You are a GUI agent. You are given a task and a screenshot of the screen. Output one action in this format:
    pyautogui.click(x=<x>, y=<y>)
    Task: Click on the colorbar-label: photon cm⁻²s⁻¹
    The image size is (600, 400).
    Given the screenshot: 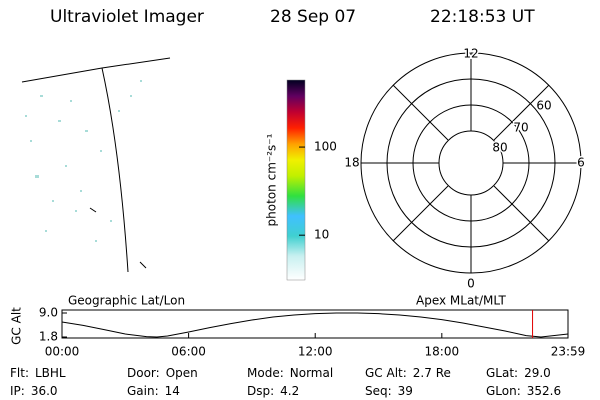 What is the action you would take?
    pyautogui.click(x=272, y=179)
    